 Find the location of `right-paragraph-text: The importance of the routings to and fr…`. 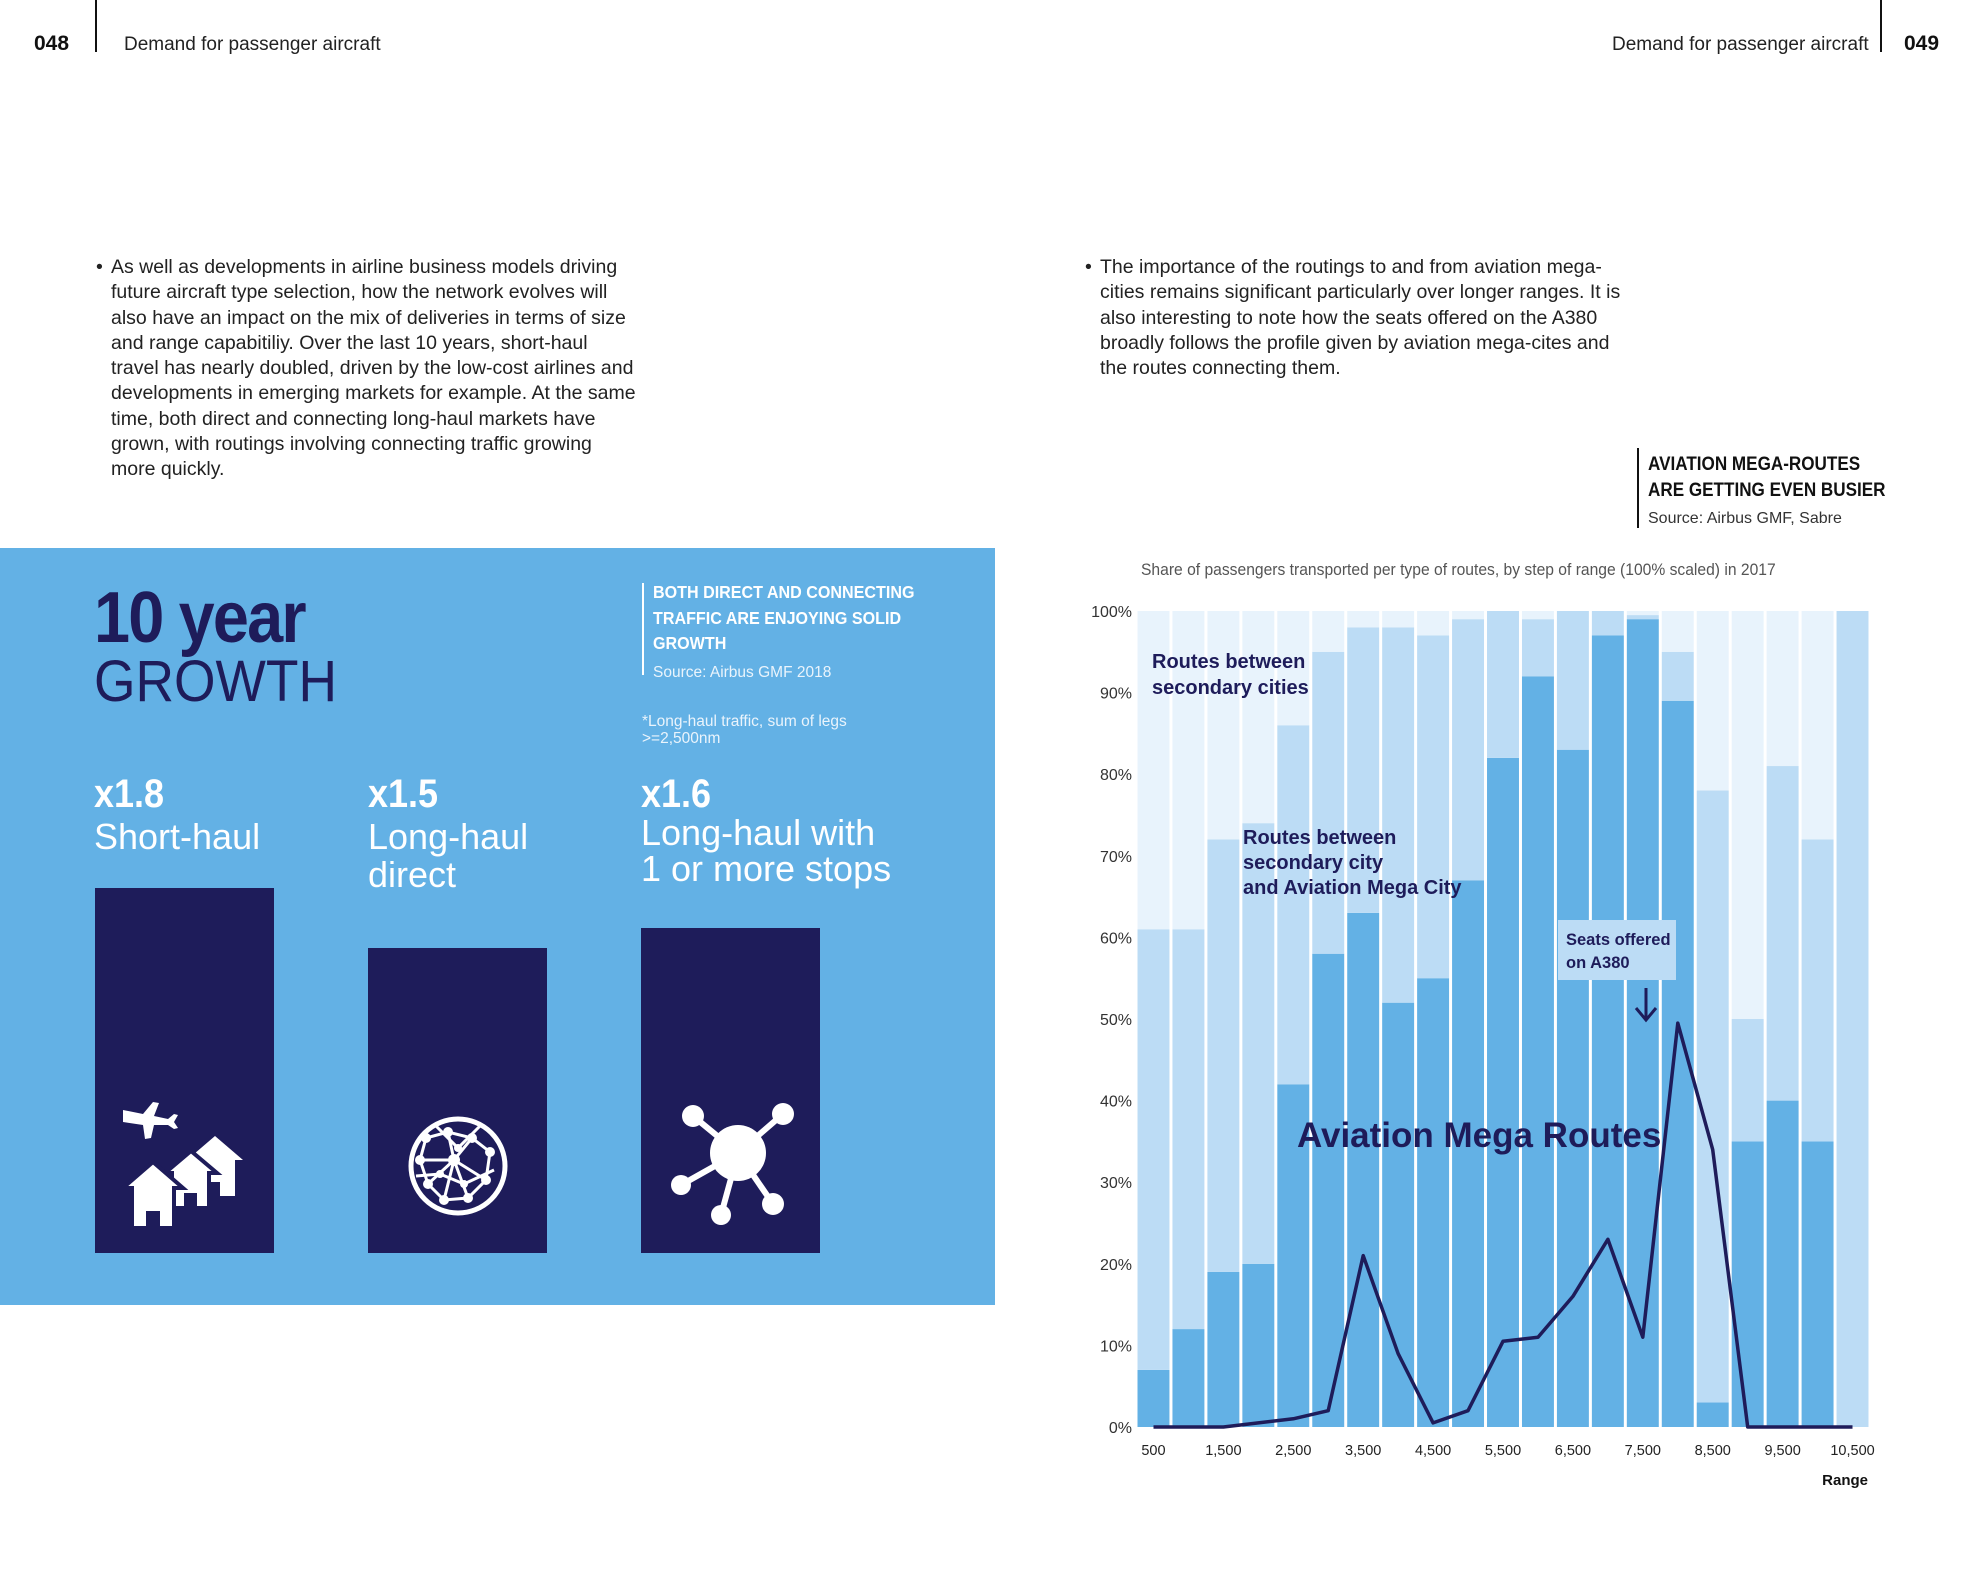

right-paragraph-text: The importance of the routings to and fr… is located at coordinates (1360, 318).